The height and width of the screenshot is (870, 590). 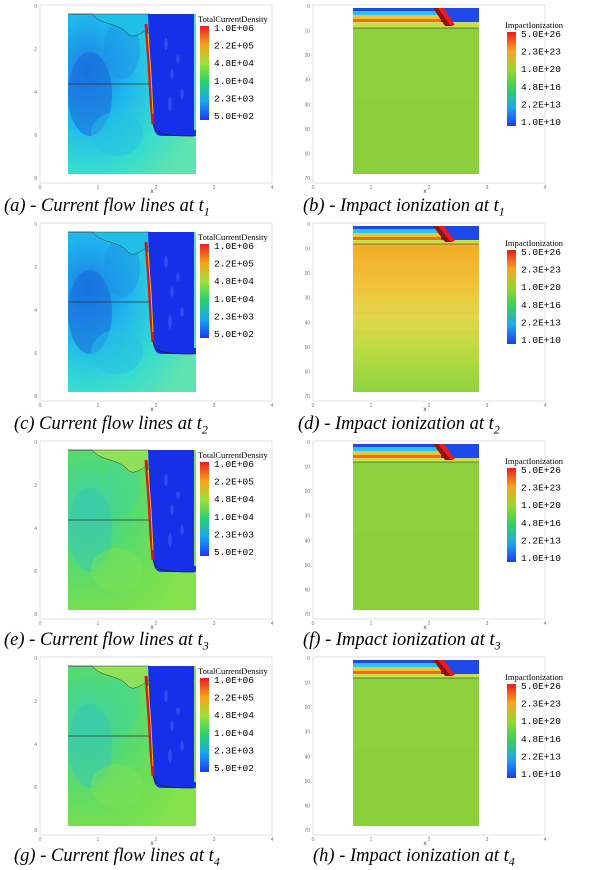 What do you see at coordinates (106, 641) in the screenshot?
I see `caption-e: (e) - Current flow lines at t3` at bounding box center [106, 641].